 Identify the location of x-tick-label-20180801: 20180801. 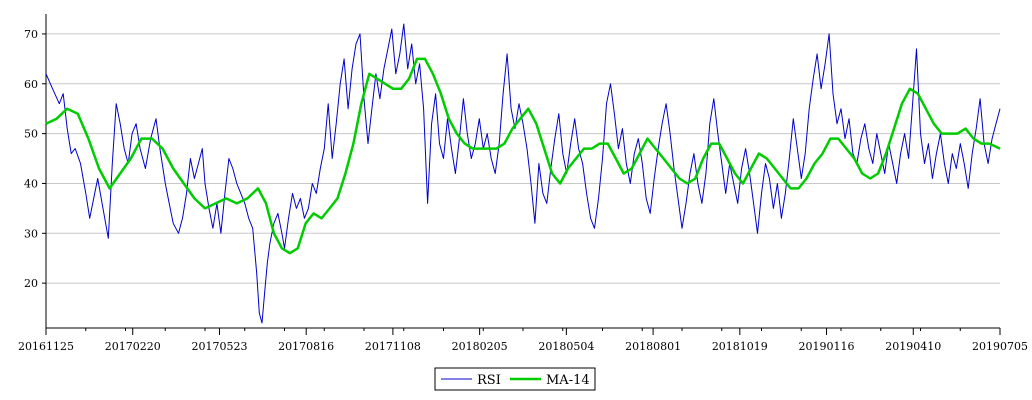
(653, 346).